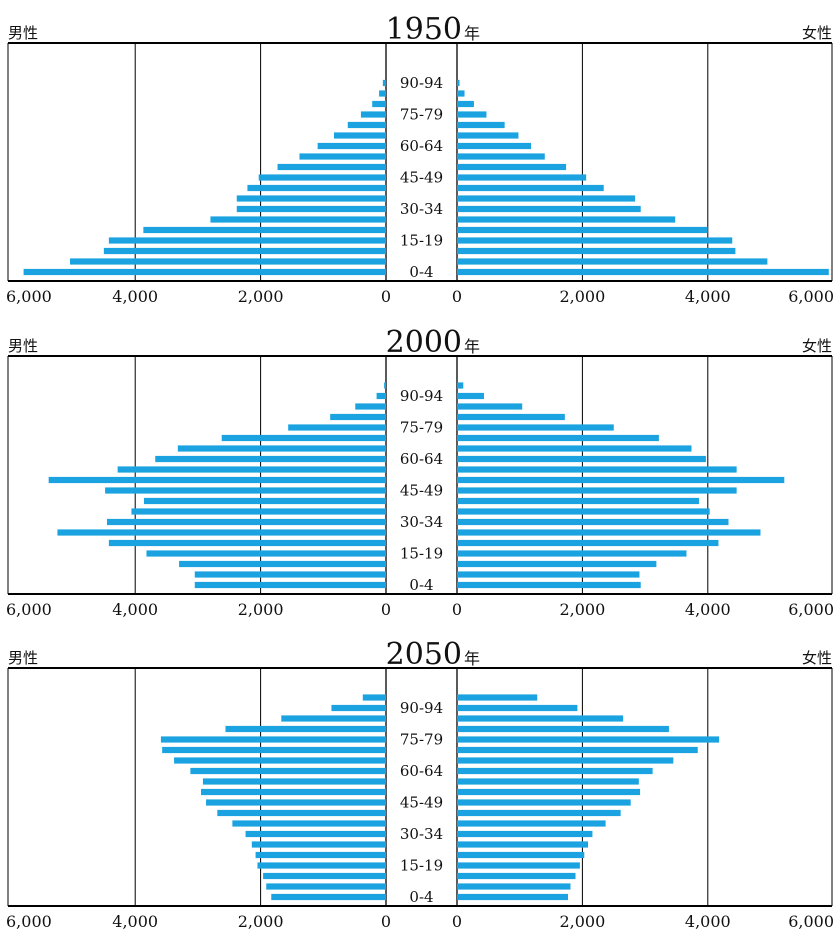 Image resolution: width=839 pixels, height=933 pixels. What do you see at coordinates (424, 342) in the screenshot?
I see `chart-title-year: 2000` at bounding box center [424, 342].